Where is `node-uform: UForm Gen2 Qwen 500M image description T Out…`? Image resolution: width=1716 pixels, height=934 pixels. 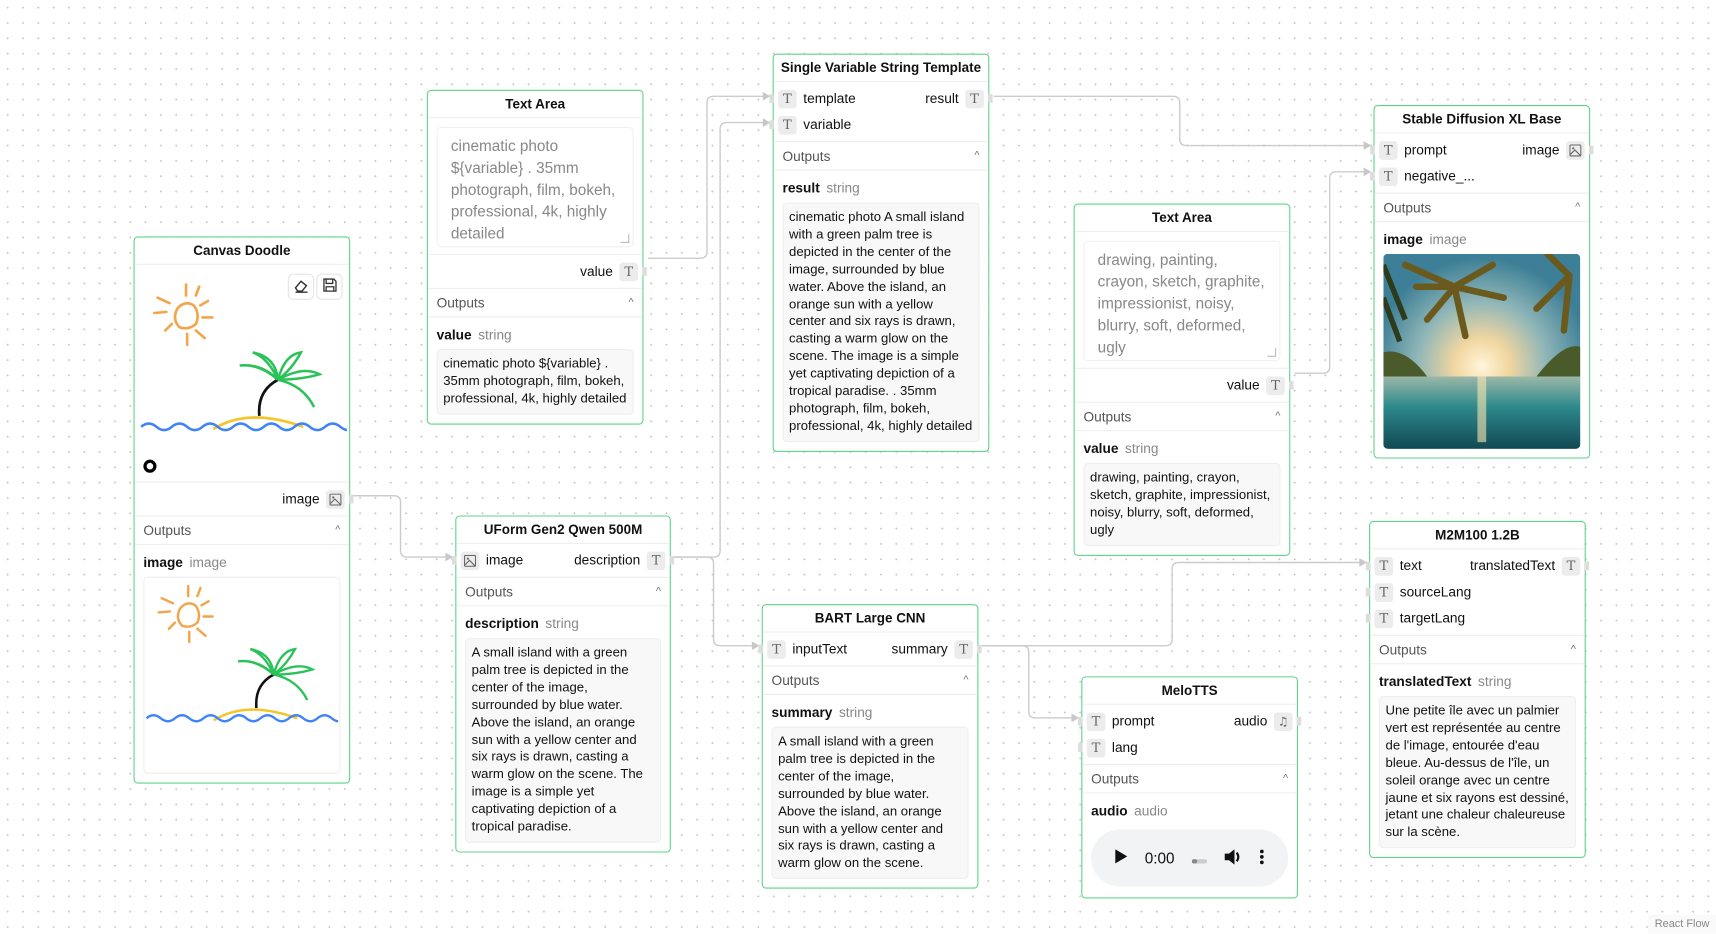 node-uform: UForm Gen2 Qwen 500M image description T Out… is located at coordinates (563, 684).